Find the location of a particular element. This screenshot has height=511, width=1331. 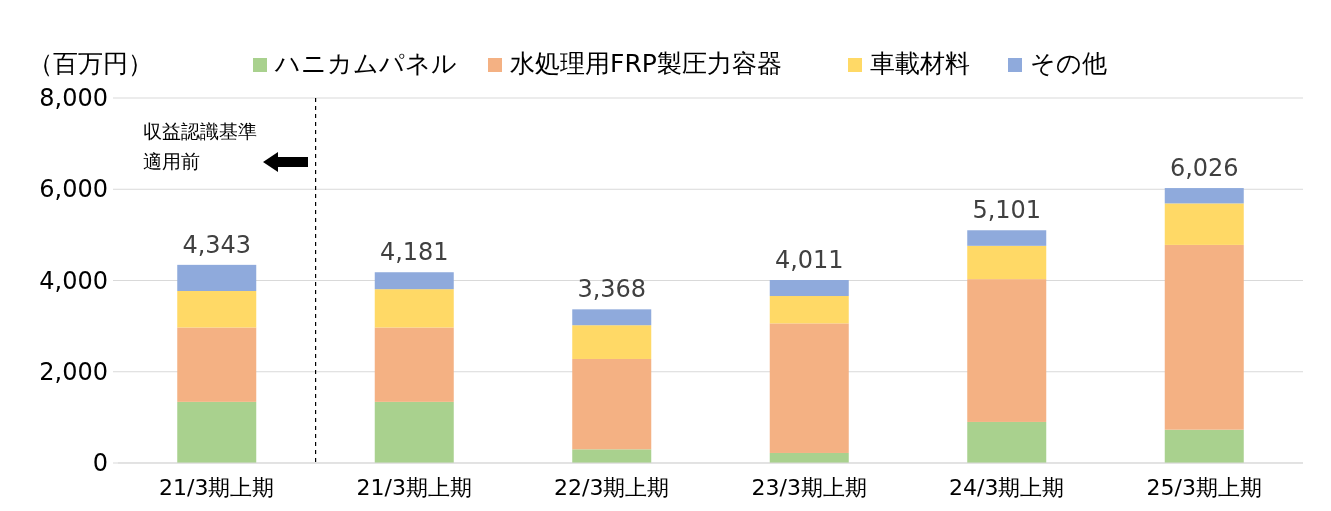

total-label: 4,343 is located at coordinates (217, 244).